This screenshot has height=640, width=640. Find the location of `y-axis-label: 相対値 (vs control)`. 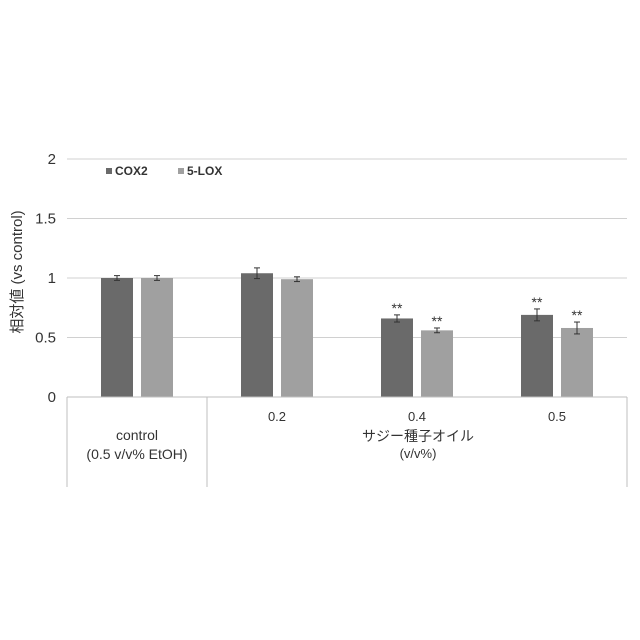

y-axis-label: 相対値 (vs control) is located at coordinates (17, 271).